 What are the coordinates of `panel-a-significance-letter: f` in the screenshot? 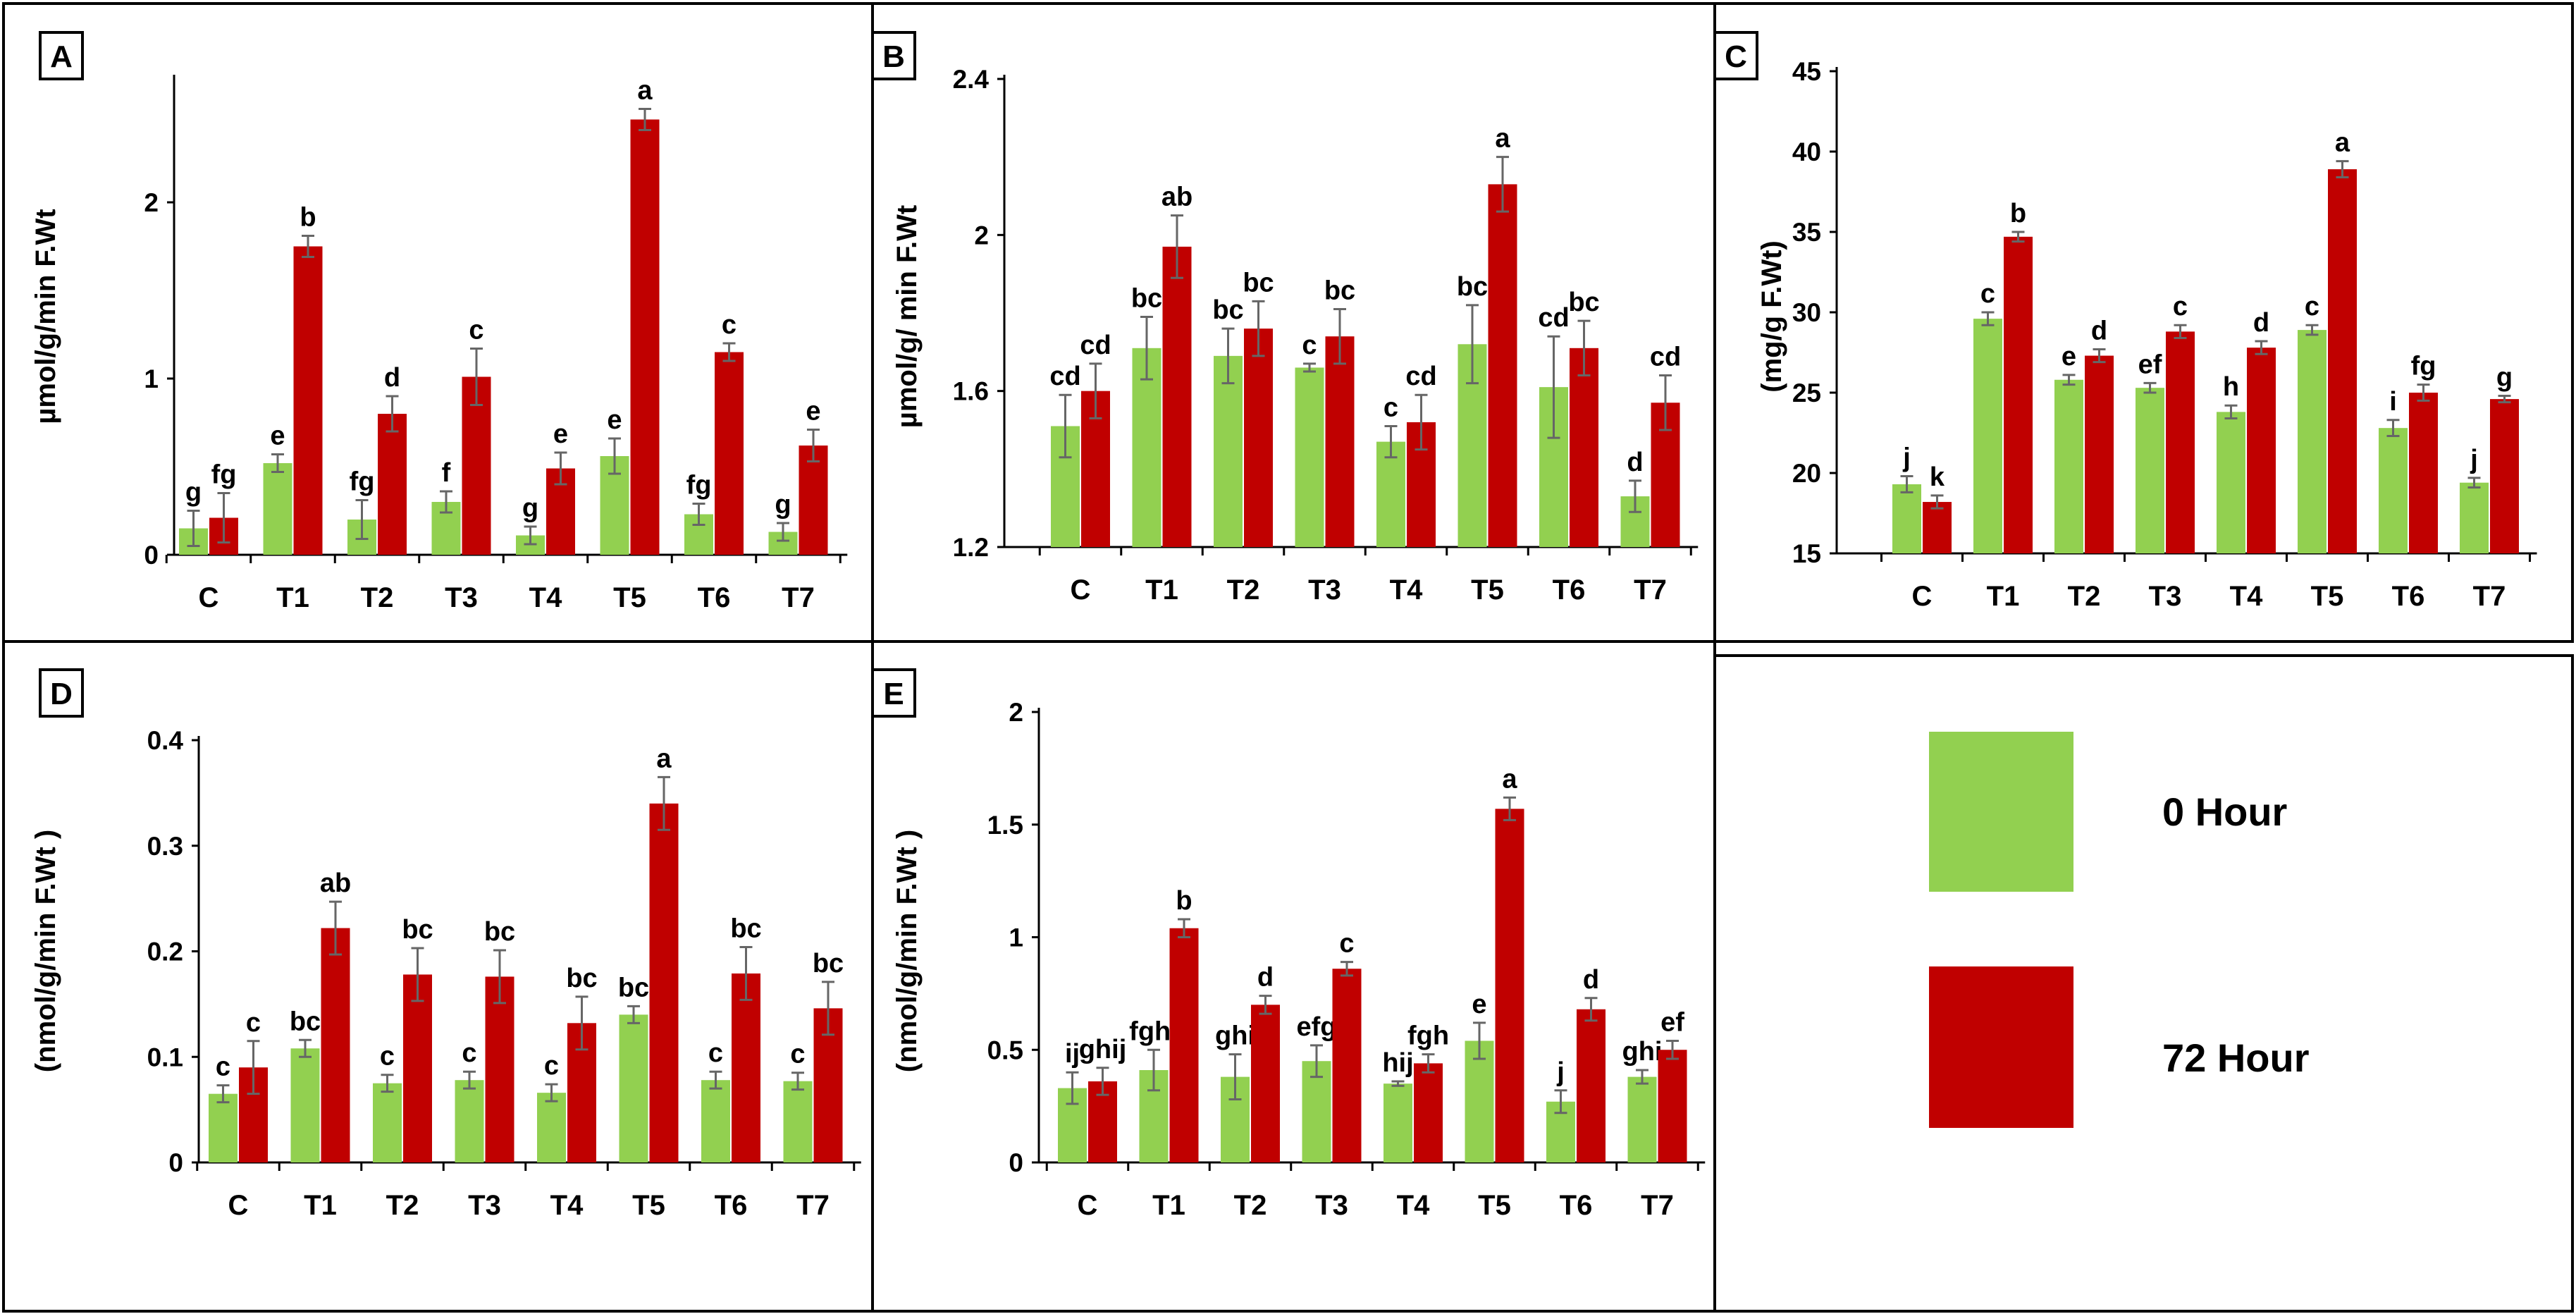 It's located at (447, 473).